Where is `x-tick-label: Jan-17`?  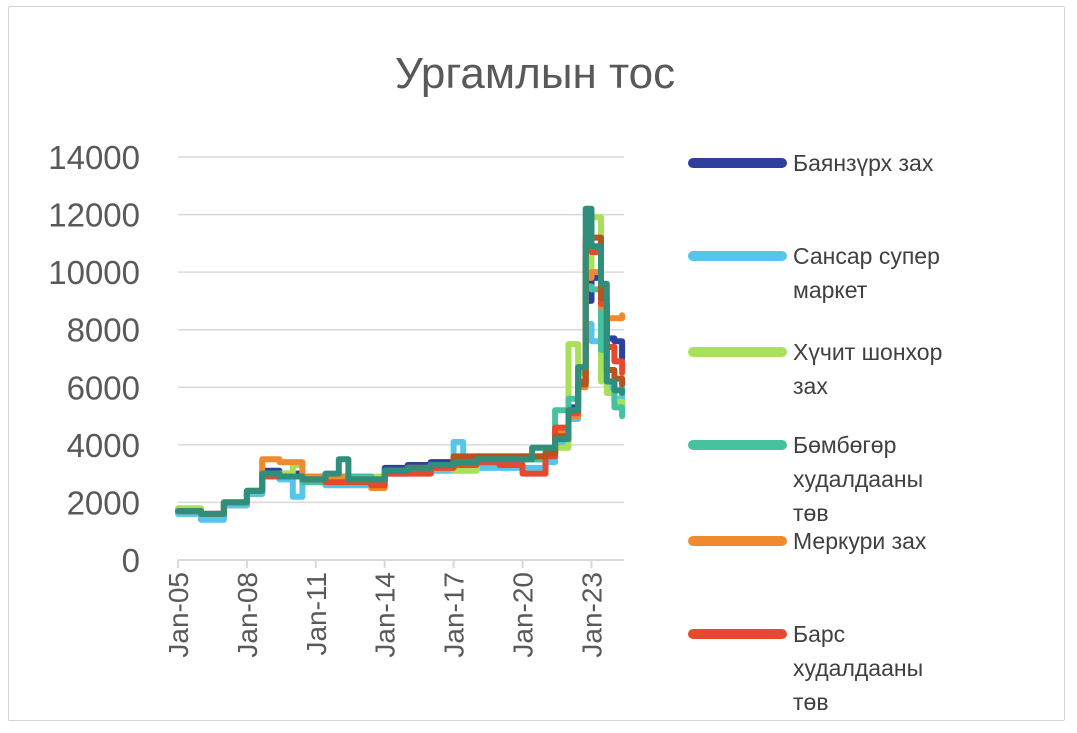
x-tick-label: Jan-17 is located at coordinates (454, 615).